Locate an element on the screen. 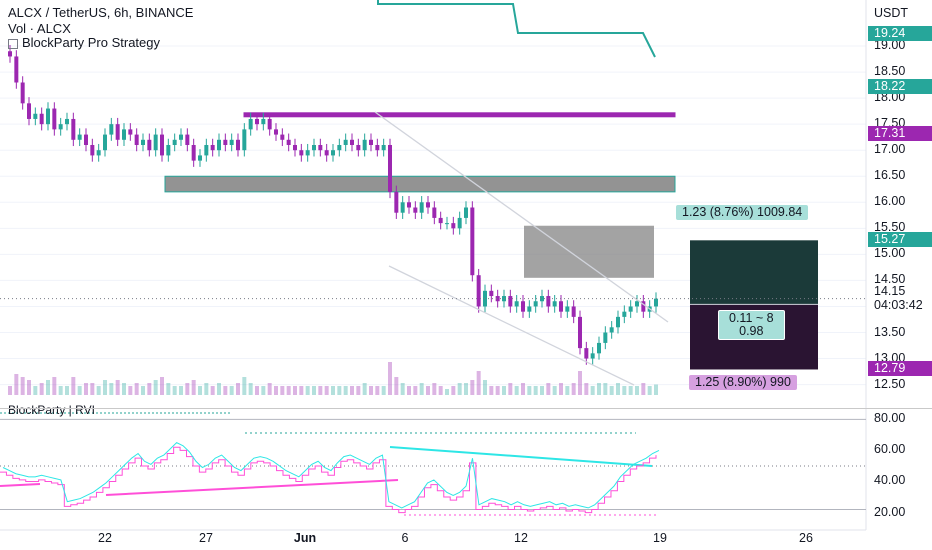 The height and width of the screenshot is (550, 932). channel-lower is located at coordinates (511, 325).